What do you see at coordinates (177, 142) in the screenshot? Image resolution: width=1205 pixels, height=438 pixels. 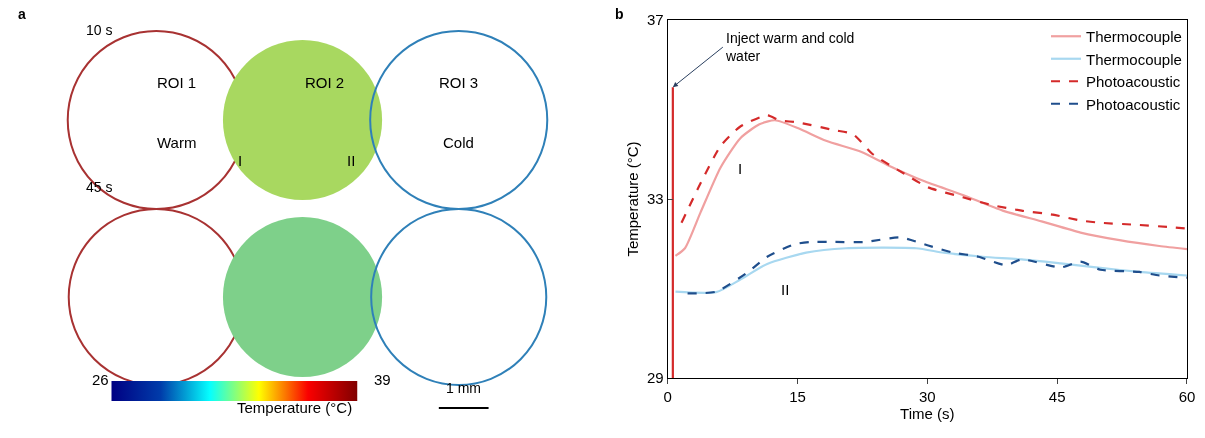 I see `text: Warm` at bounding box center [177, 142].